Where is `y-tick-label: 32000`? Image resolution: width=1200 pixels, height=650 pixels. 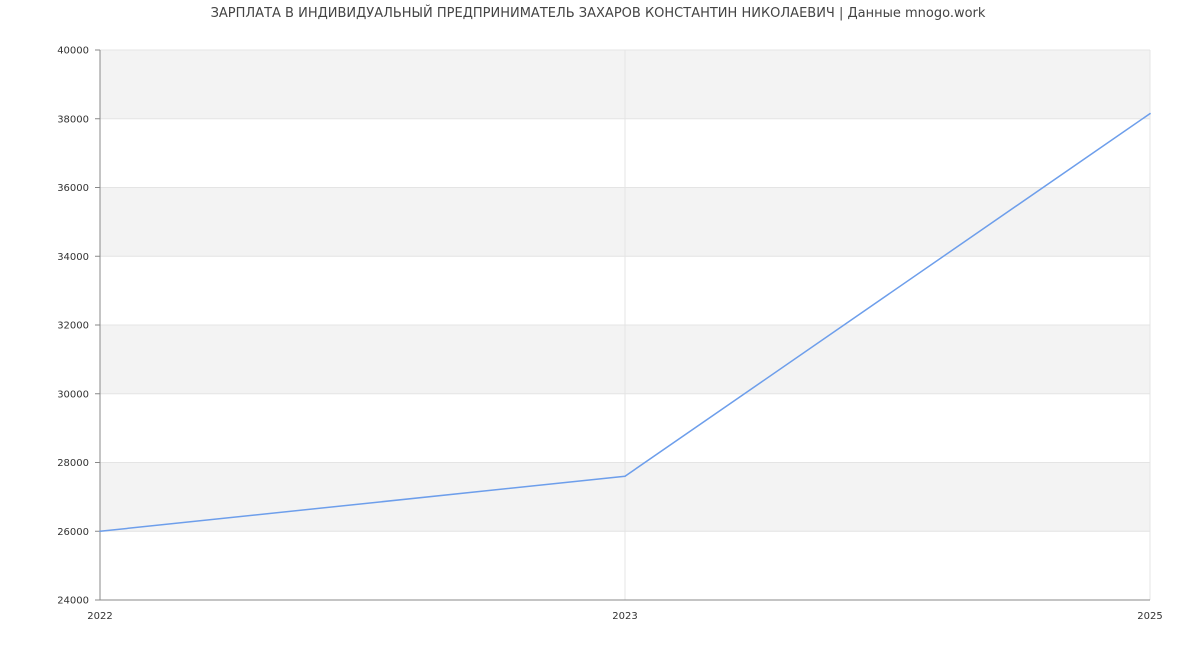
y-tick-label: 32000 is located at coordinates (73, 326).